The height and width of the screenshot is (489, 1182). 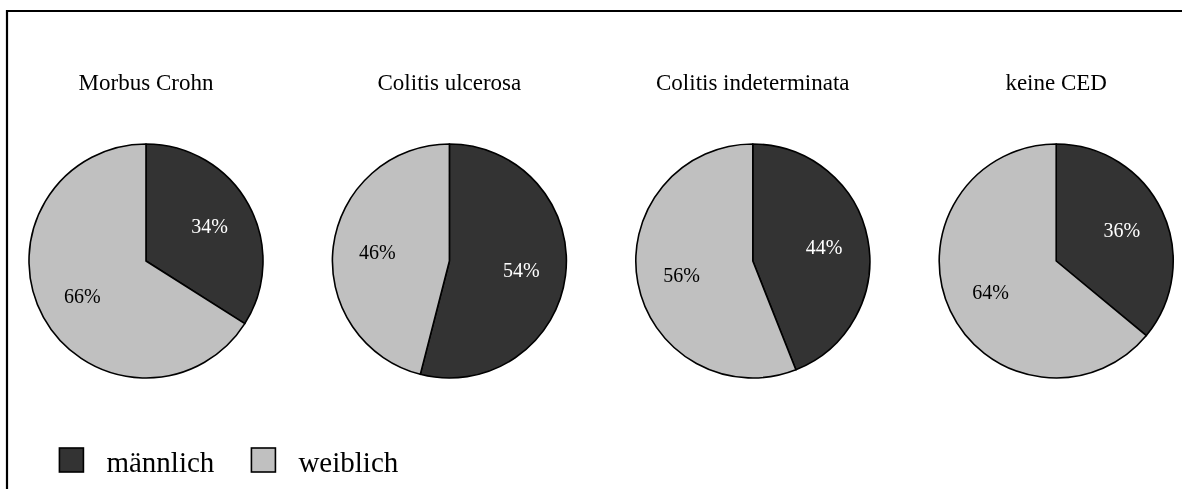 What do you see at coordinates (82, 295) in the screenshot?
I see `data-label: 66%` at bounding box center [82, 295].